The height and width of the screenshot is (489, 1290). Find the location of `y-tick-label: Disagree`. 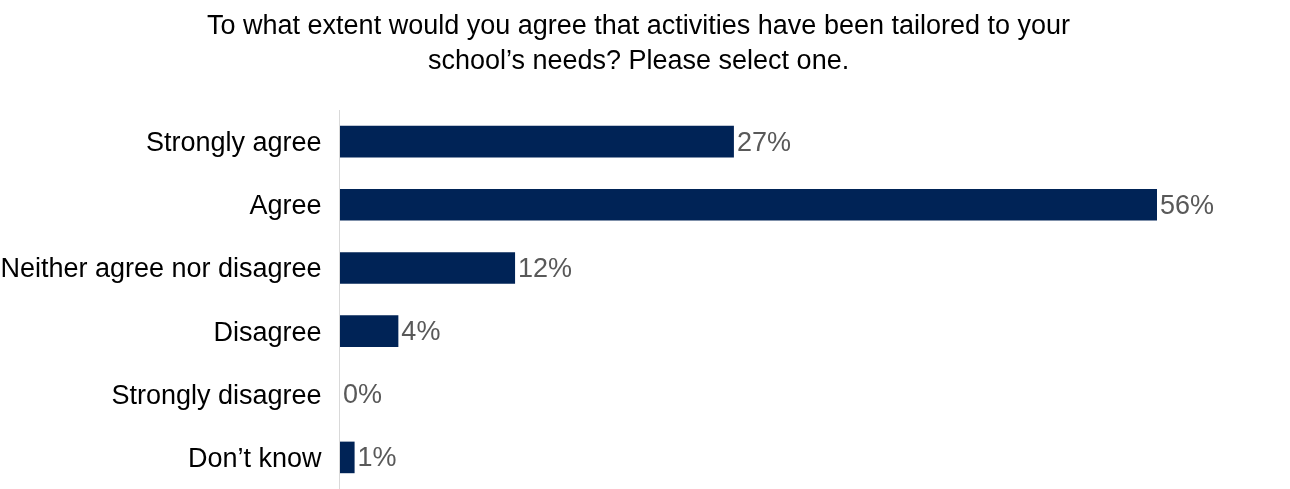

y-tick-label: Disagree is located at coordinates (267, 331).